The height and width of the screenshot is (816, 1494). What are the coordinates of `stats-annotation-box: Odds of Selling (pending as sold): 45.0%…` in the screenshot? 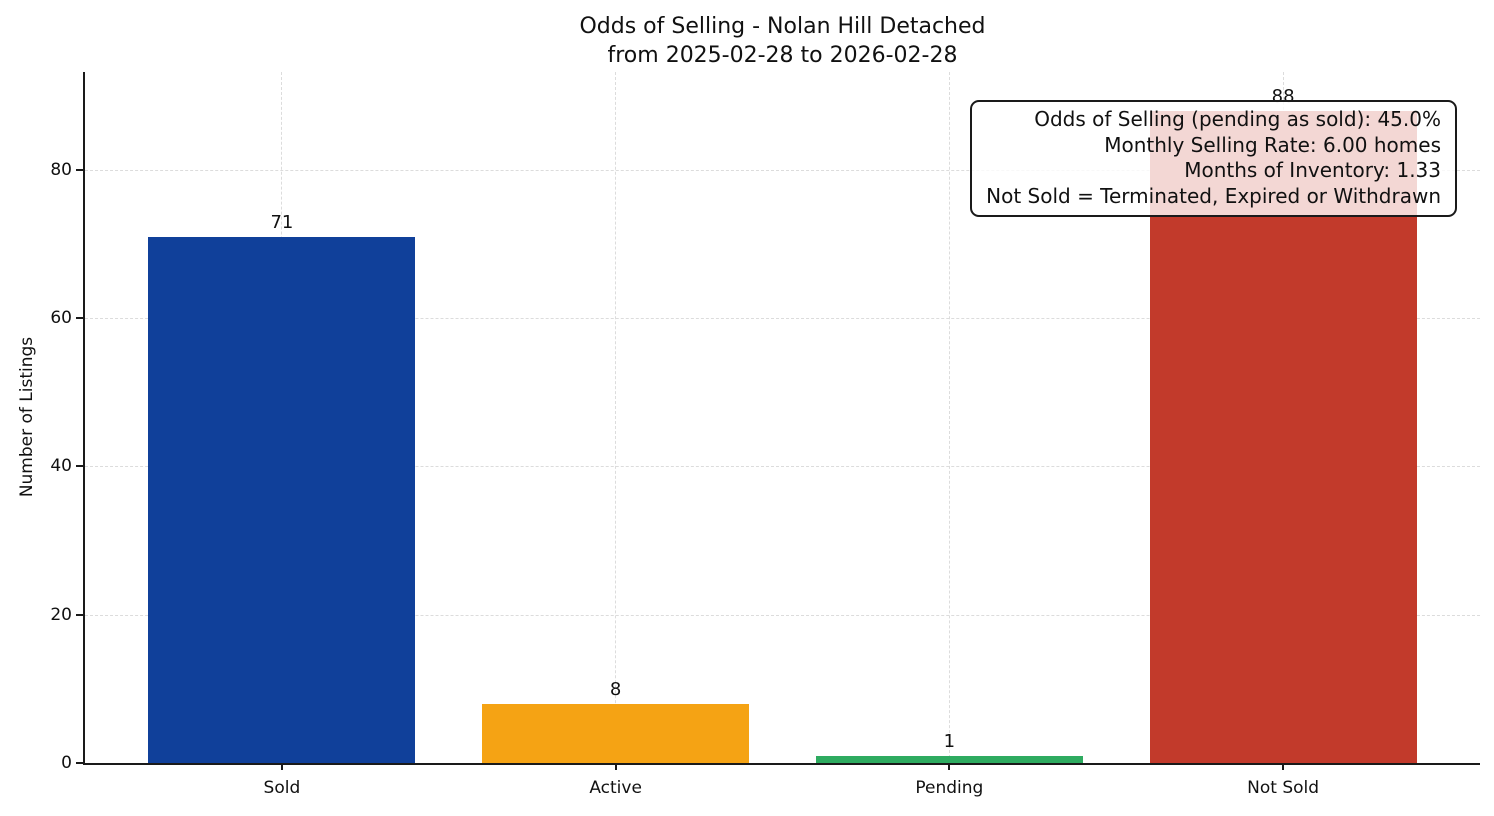 It's located at (1213, 158).